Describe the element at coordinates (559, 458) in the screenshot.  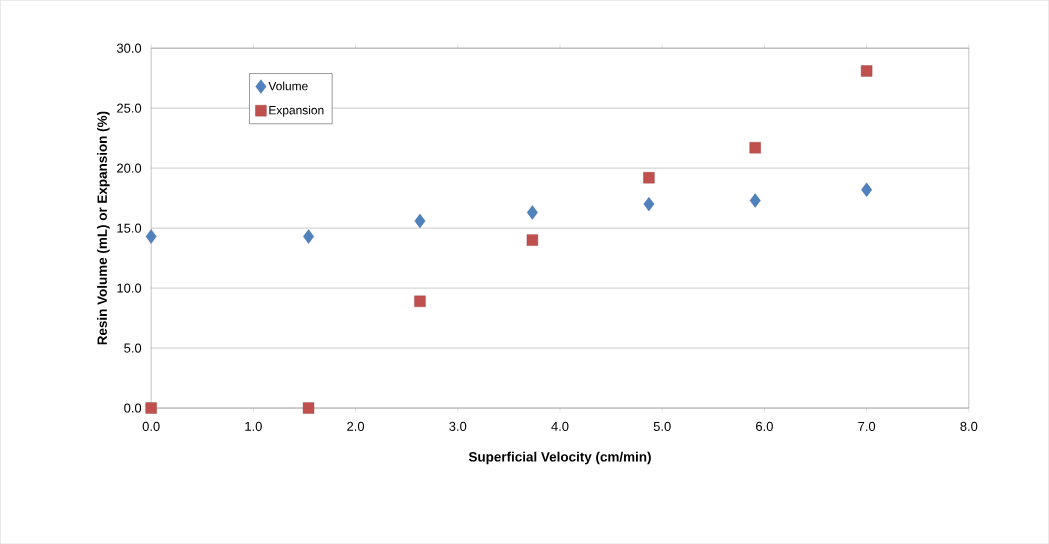
I see `x-axis-title: Superficial Velocity (cm/min)` at that location.